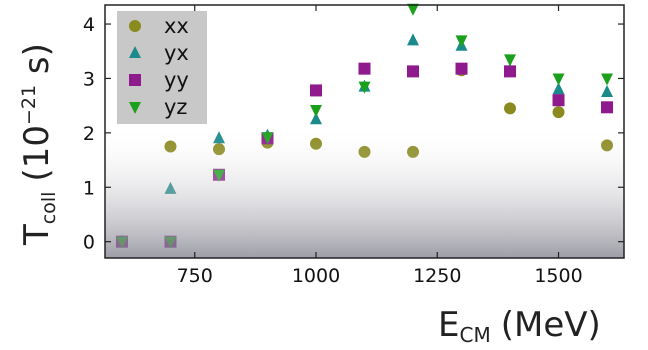 The image size is (648, 350). What do you see at coordinates (89, 243) in the screenshot?
I see `y-tick-label: 0` at bounding box center [89, 243].